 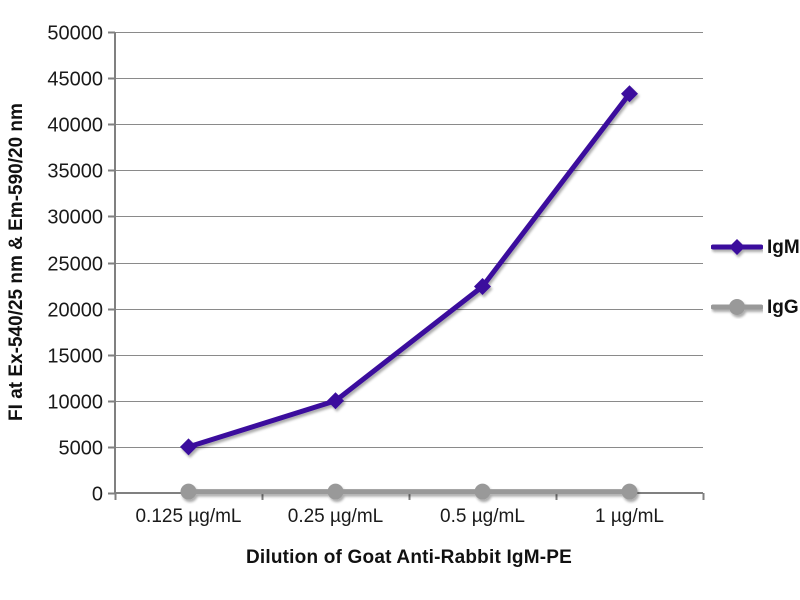 What do you see at coordinates (75, 403) in the screenshot?
I see `y-tick-label: 10000` at bounding box center [75, 403].